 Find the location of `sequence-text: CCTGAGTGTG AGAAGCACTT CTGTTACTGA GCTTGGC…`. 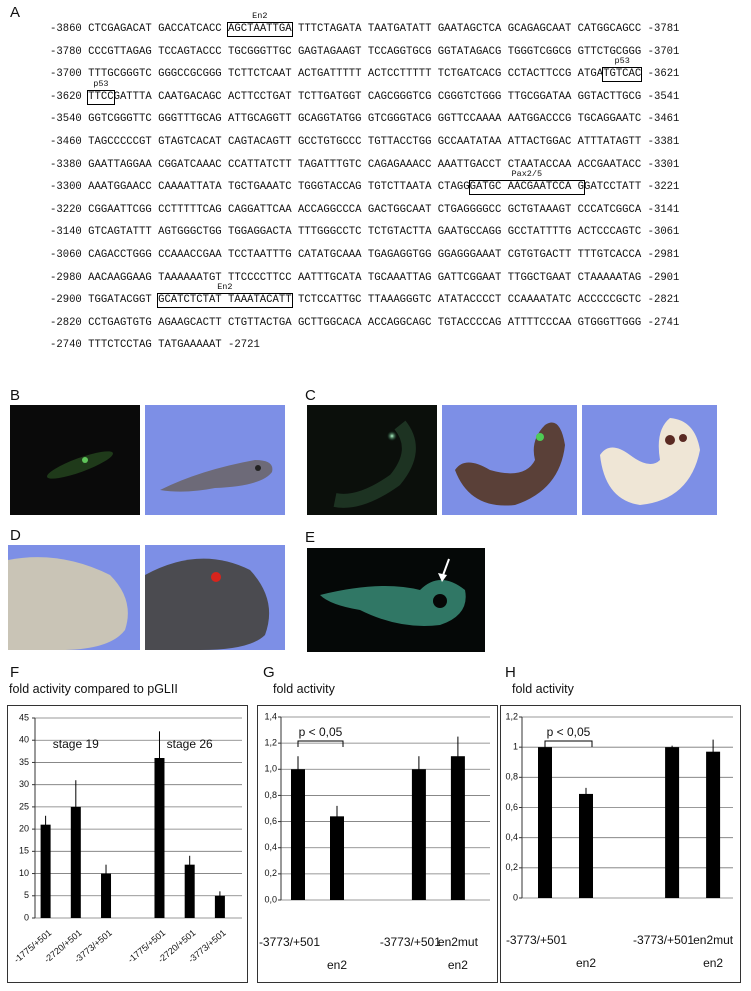

sequence-text: CCTGAGTGTG AGAAGCACTT CTGTTACTGA GCTTGGC… is located at coordinates (365, 322).